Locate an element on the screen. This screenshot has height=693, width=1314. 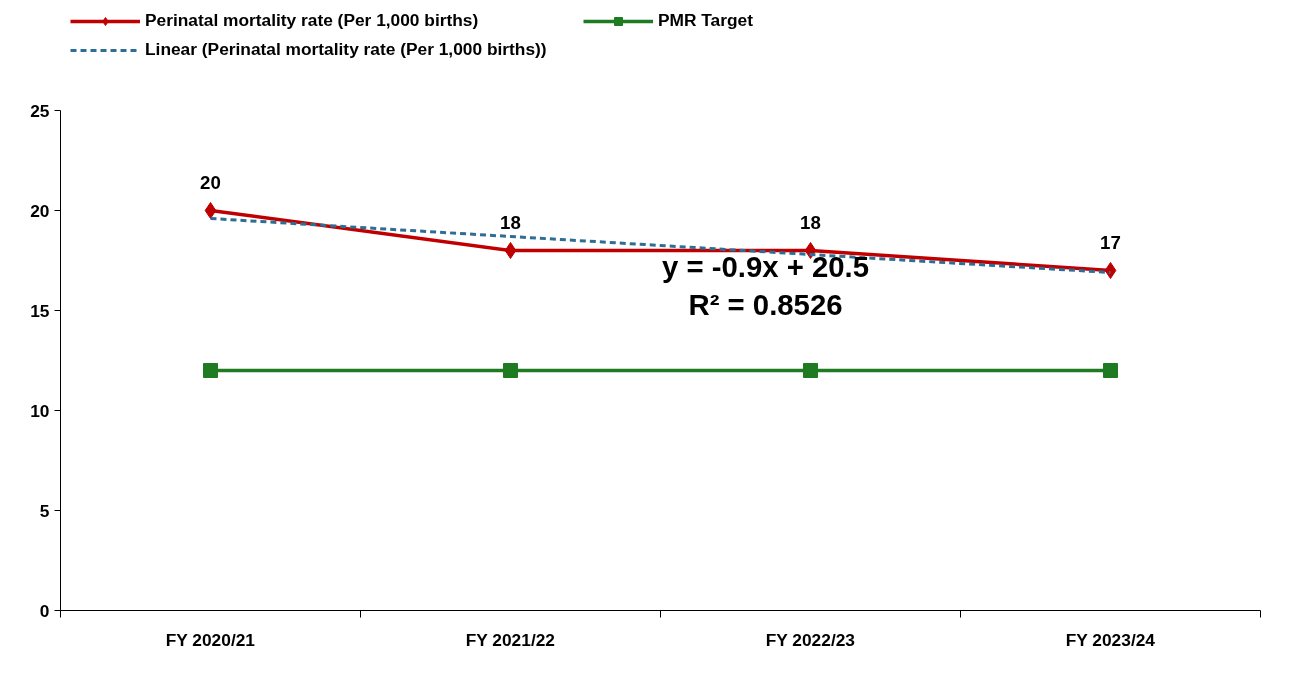
annotation: y = -0.9x + 20.5 is located at coordinates (765, 266).